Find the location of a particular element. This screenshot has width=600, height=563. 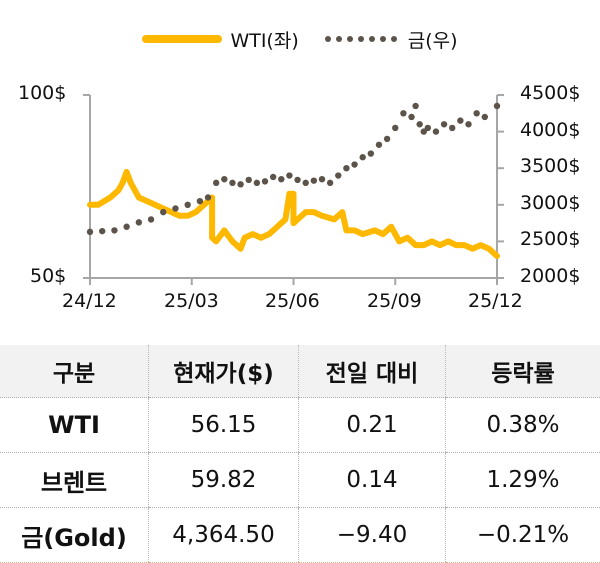

table-header-row: 구분 현재가($) 전일 대비 등락률 is located at coordinates (300, 371).